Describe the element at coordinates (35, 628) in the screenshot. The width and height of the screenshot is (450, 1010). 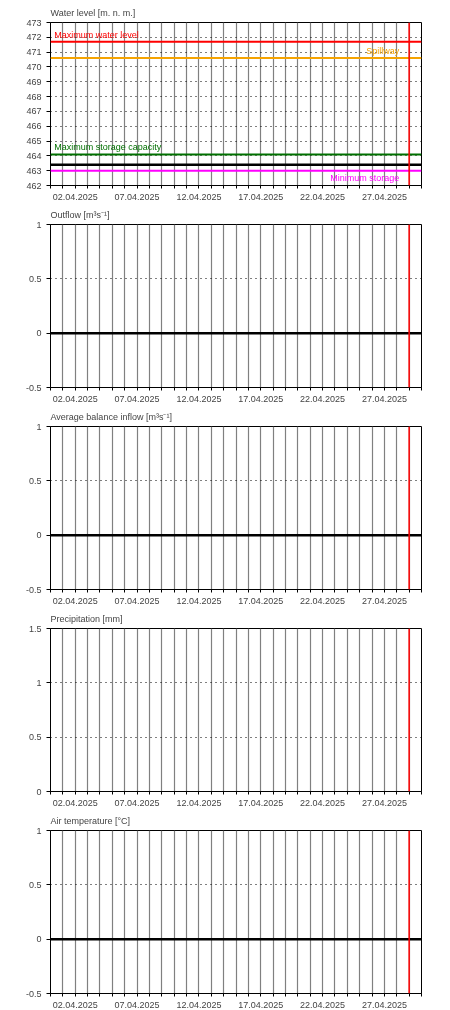
I see `y-tick-label: 1.5` at that location.